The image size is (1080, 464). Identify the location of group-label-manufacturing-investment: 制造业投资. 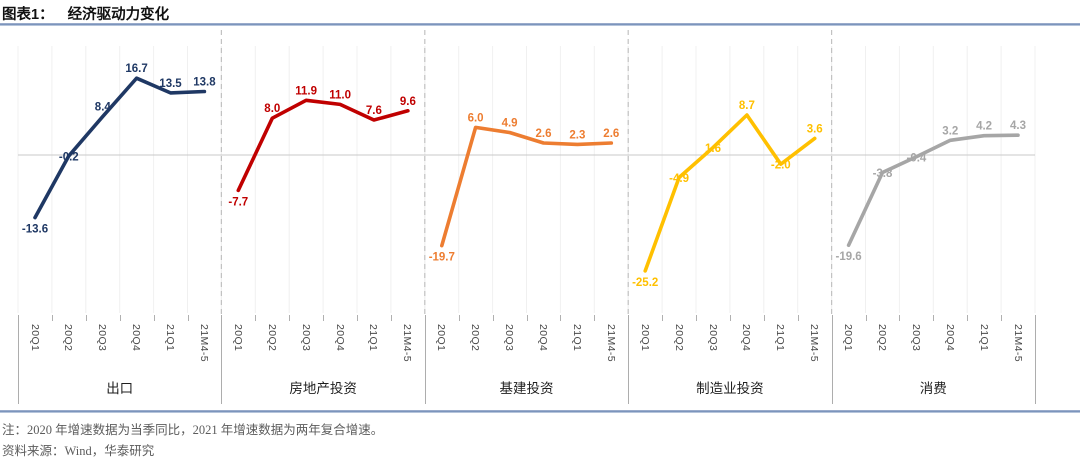
(730, 388).